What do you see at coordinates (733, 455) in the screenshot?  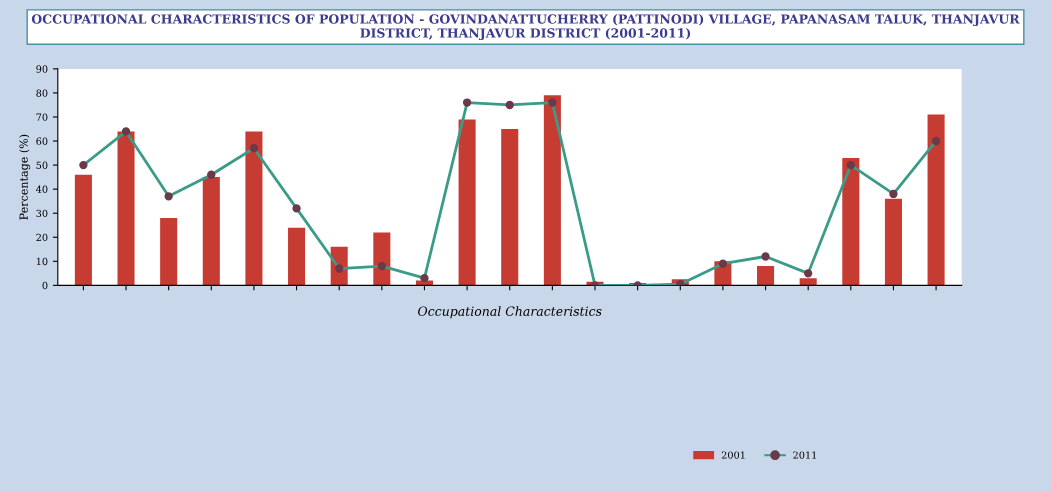 I see `legend-label: 2001` at bounding box center [733, 455].